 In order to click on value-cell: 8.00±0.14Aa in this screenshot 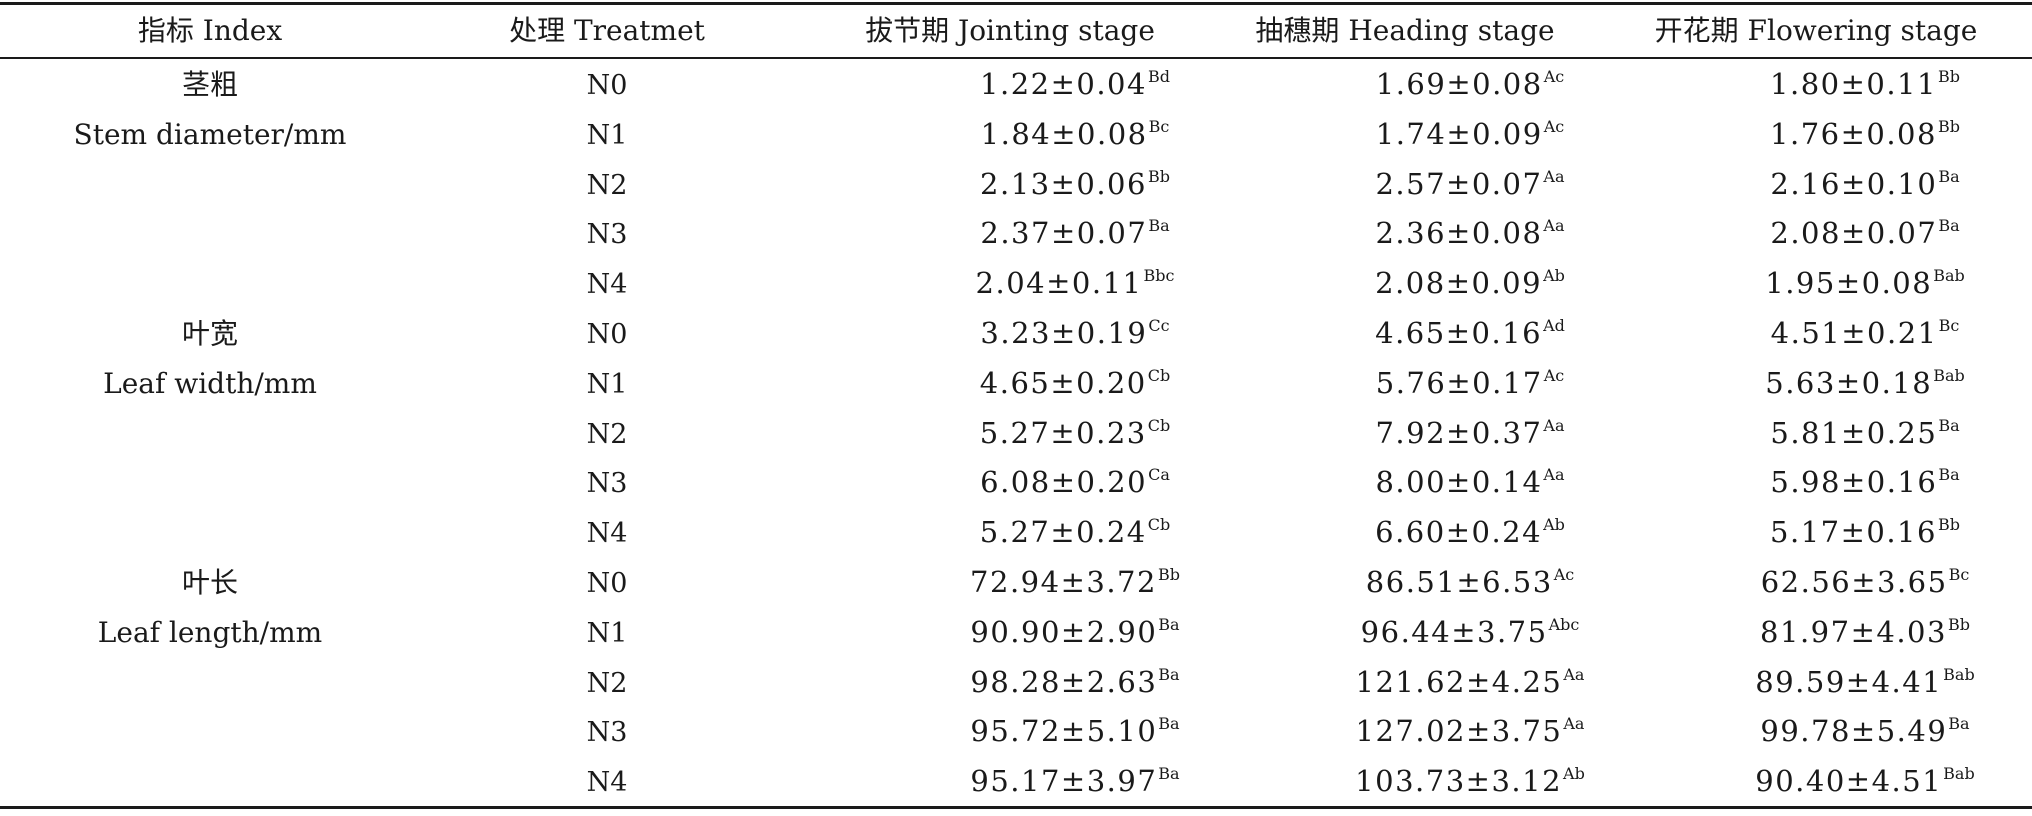, I will do `click(1470, 481)`.